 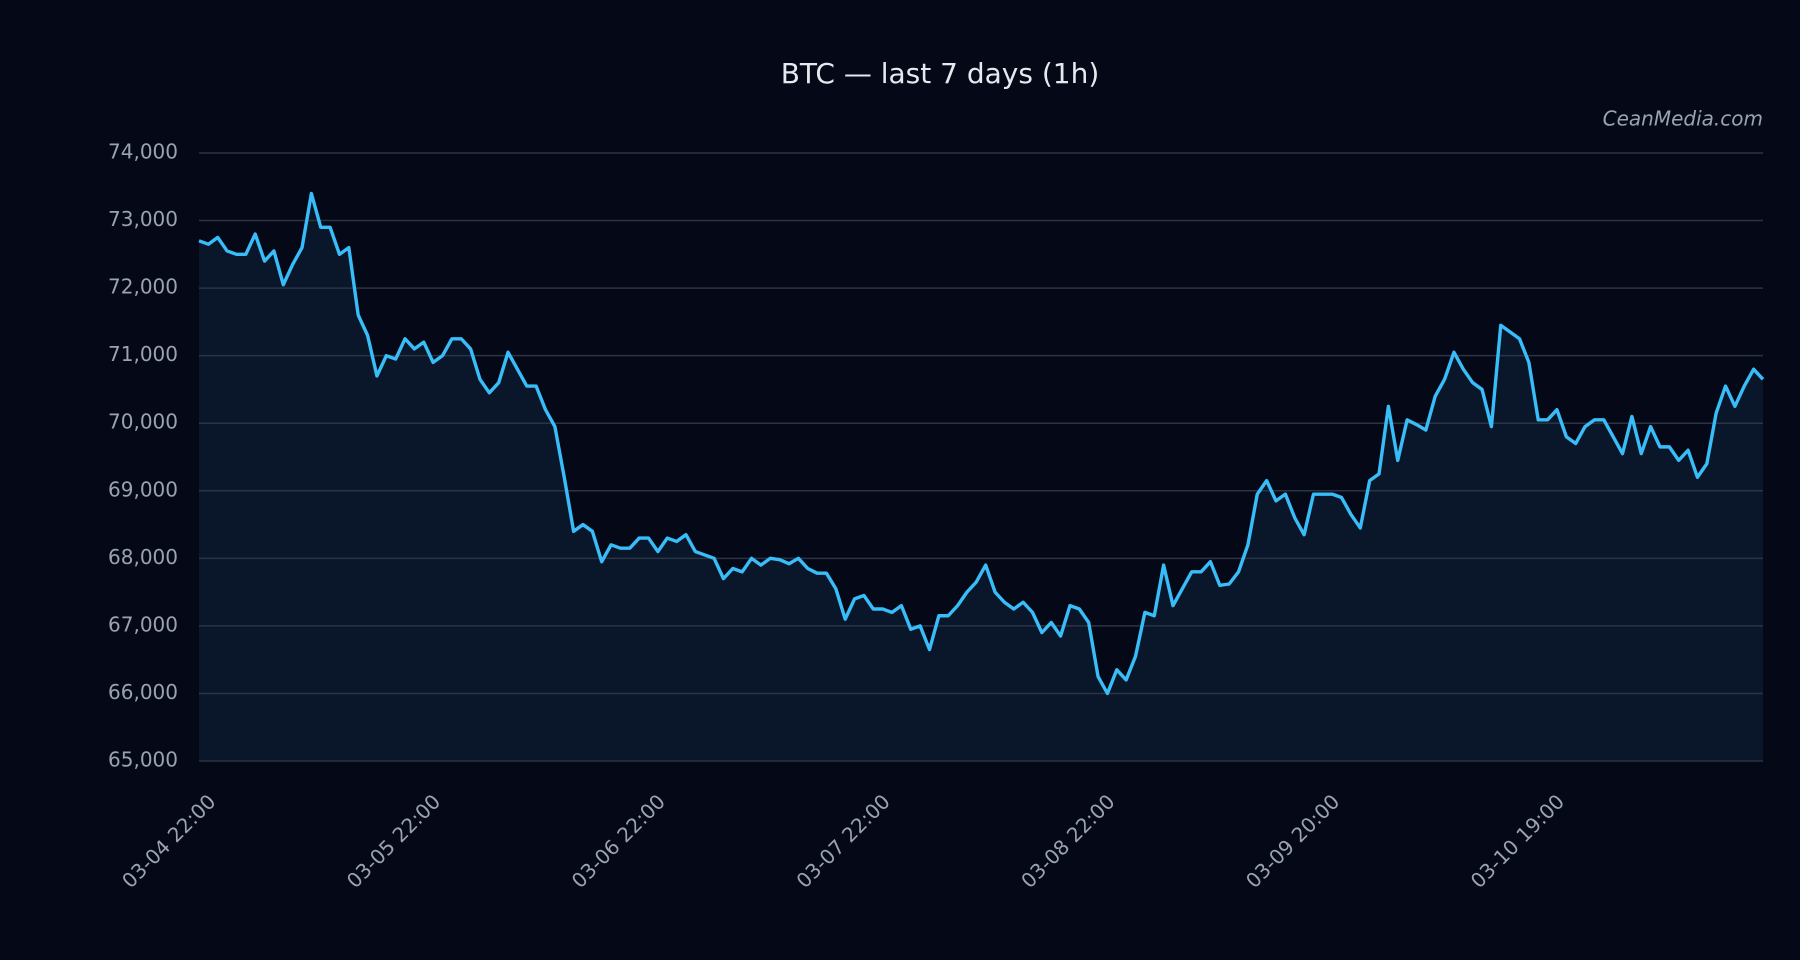 What do you see at coordinates (143, 219) in the screenshot?
I see `y-tick-label: 73,000` at bounding box center [143, 219].